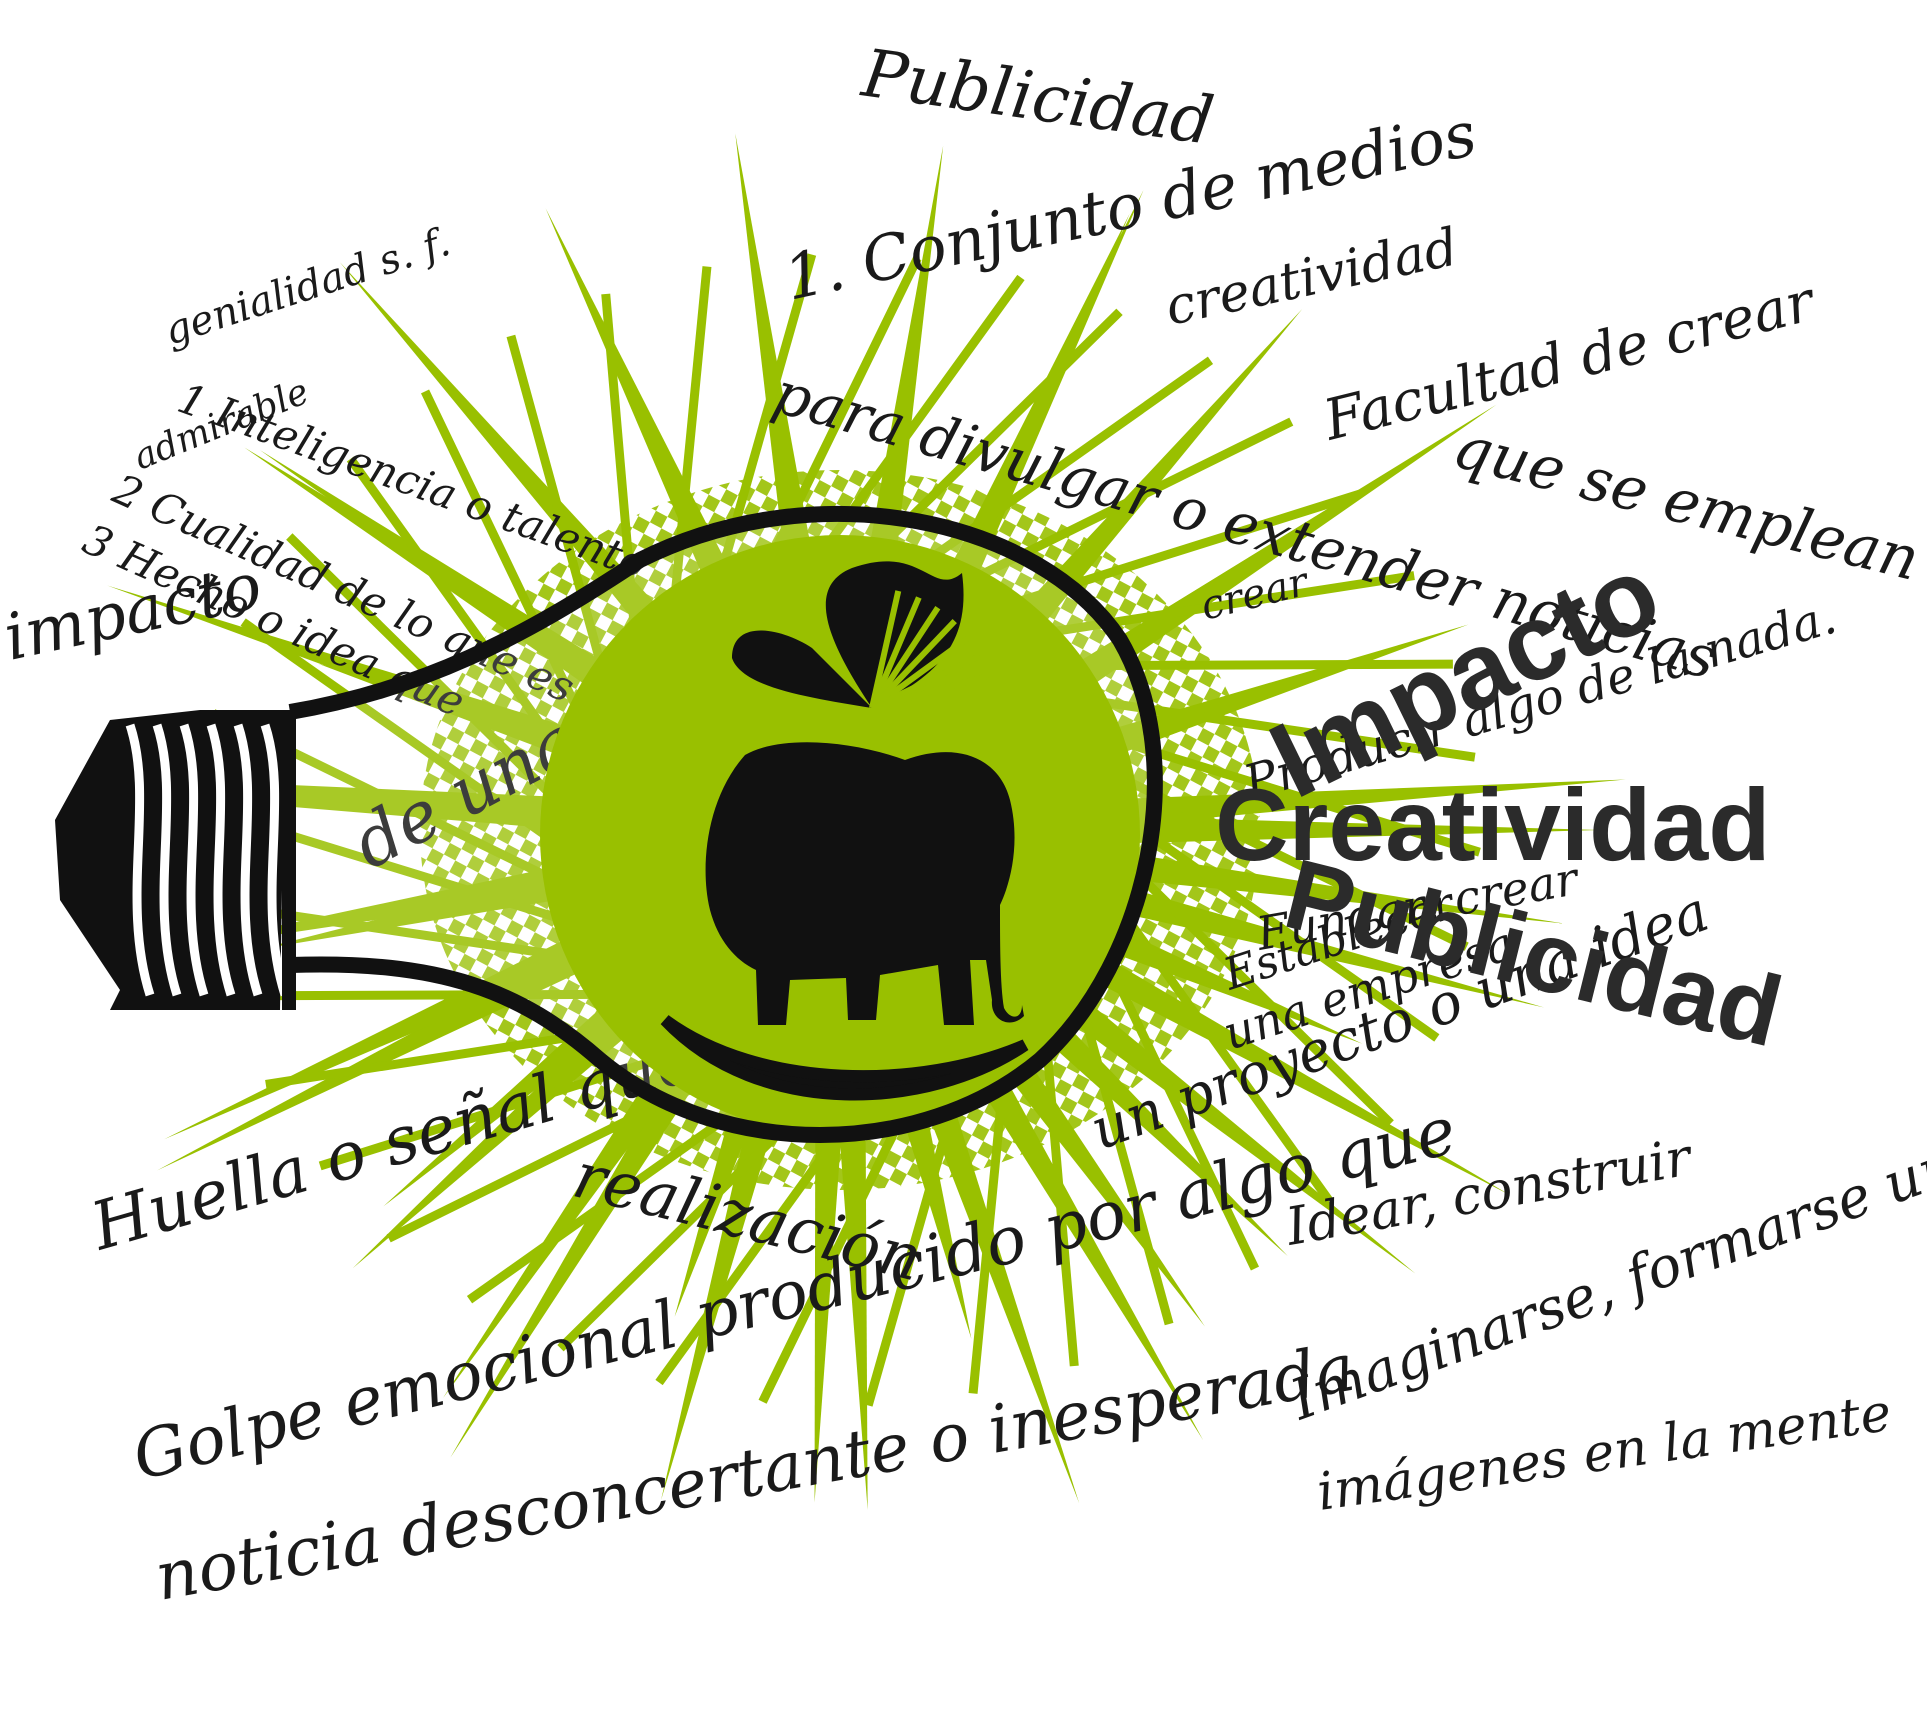 The height and width of the screenshot is (1715, 1927). Describe the element at coordinates (1493, 825) in the screenshot. I see `wordmark-creatividad: Creatividad` at that location.